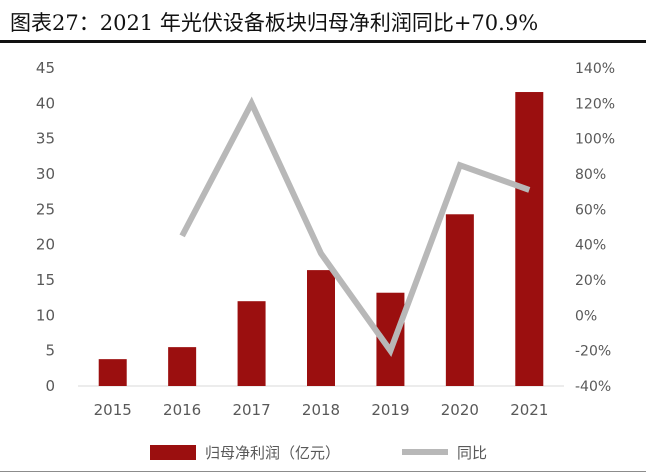  What do you see at coordinates (45, 227) in the screenshot?
I see `left-y-axis: 0 5 10 15 20 25 30 35 40 45` at bounding box center [45, 227].